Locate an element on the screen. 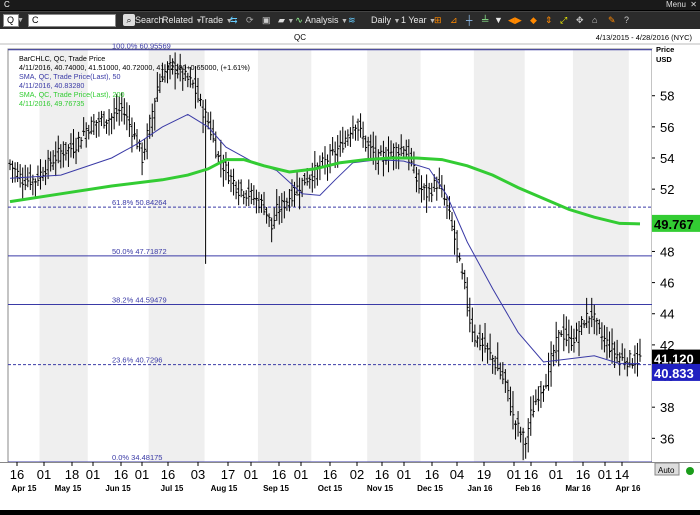 The image size is (700, 515). price-axis-bg is located at coordinates (676, 255).